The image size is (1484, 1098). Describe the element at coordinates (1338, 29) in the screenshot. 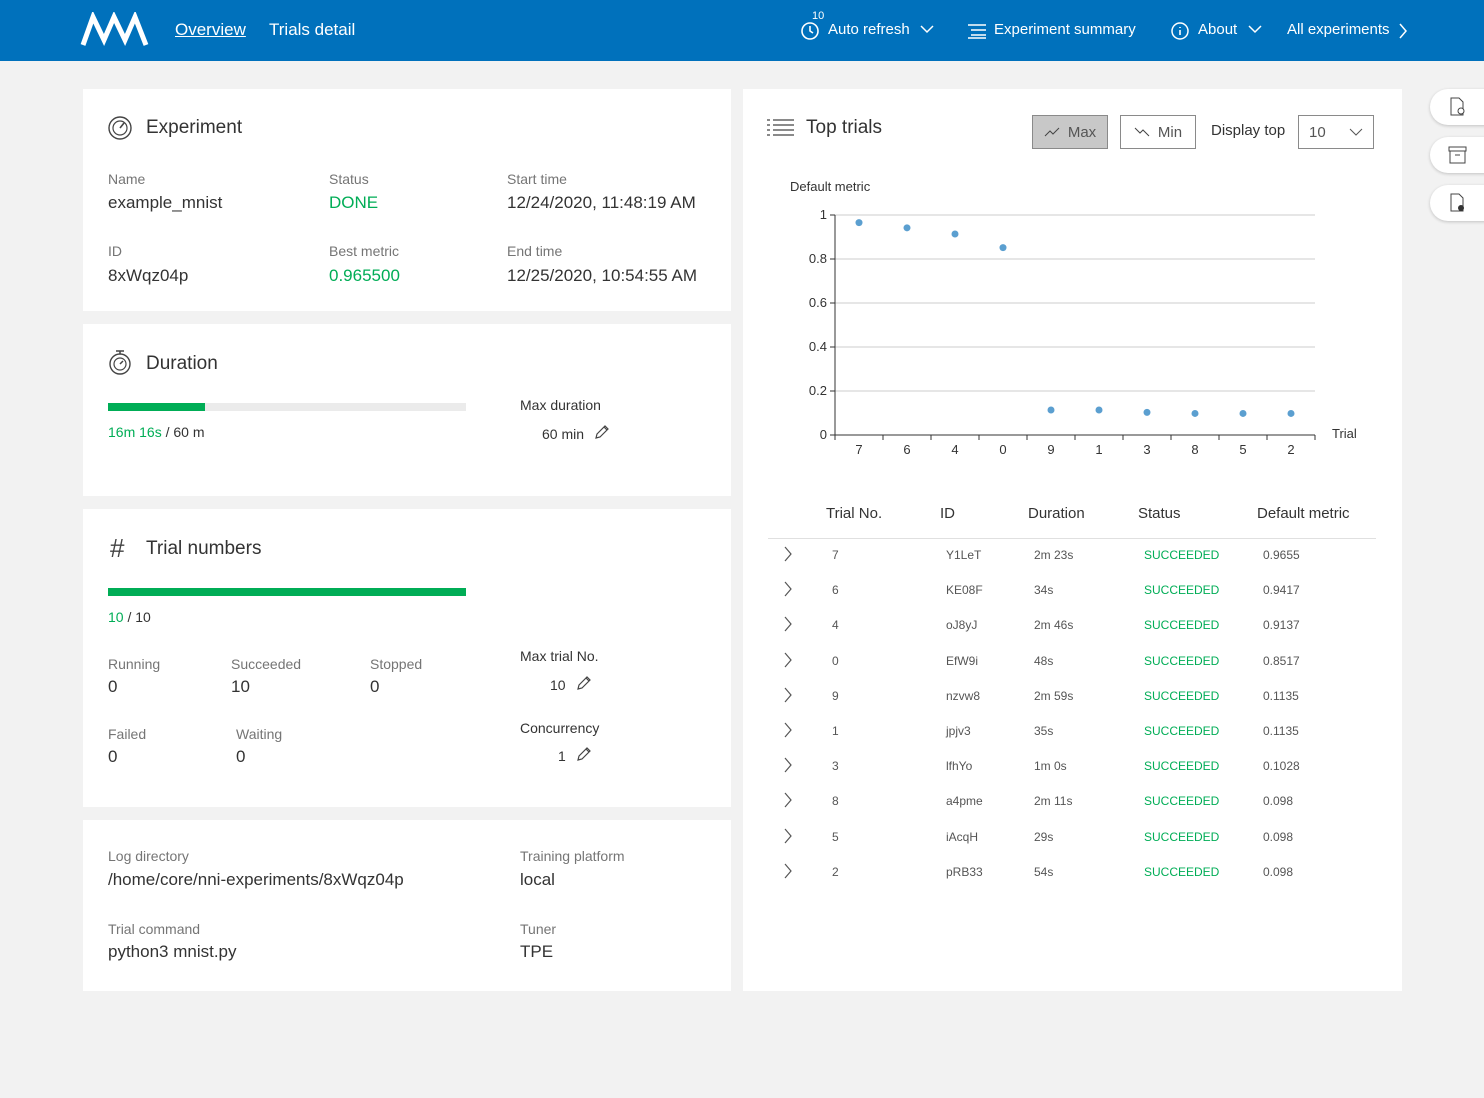

I see `all-experiments: All experiments` at that location.